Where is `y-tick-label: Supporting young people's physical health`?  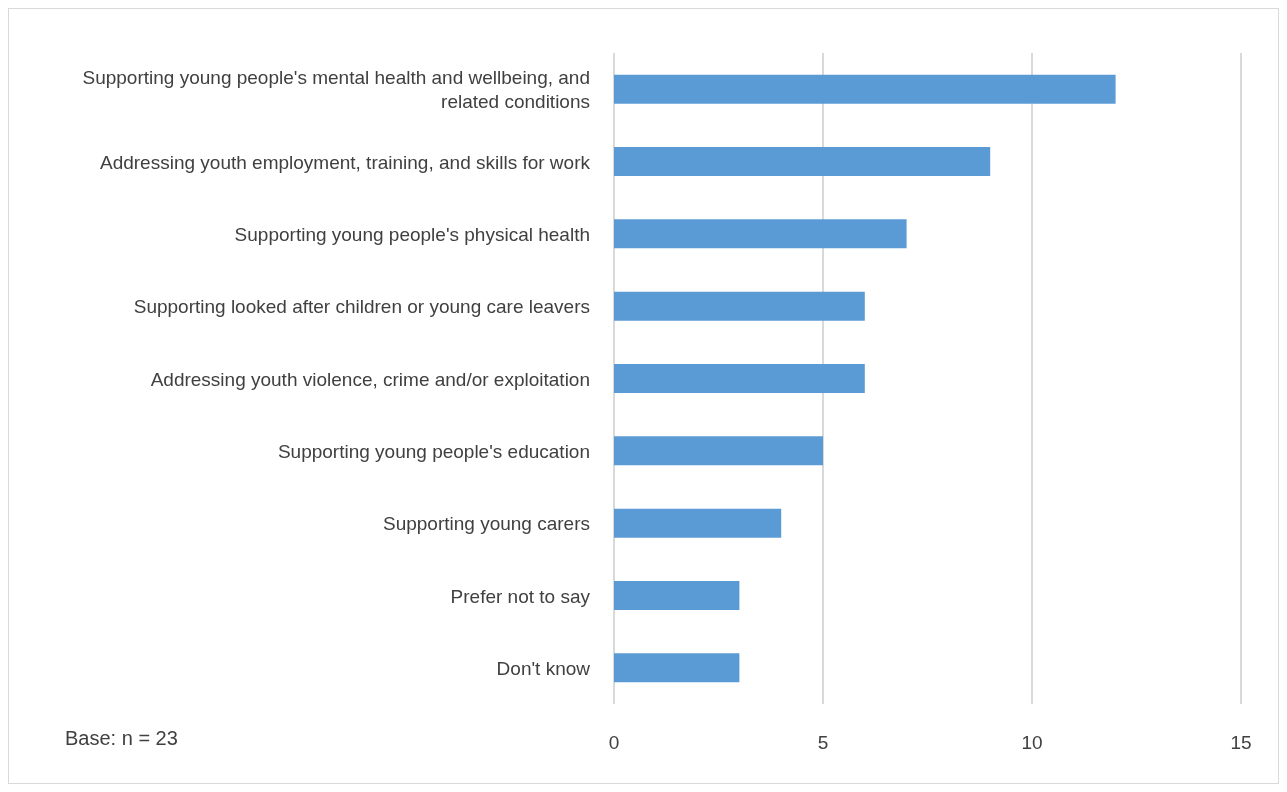 y-tick-label: Supporting young people's physical health is located at coordinates (412, 234).